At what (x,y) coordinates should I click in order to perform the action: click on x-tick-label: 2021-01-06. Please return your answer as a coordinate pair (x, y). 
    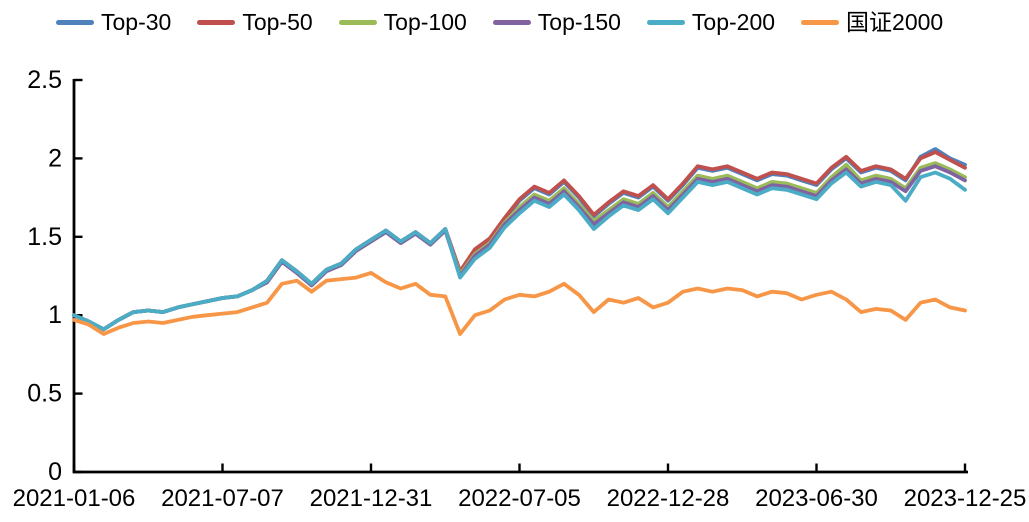
    Looking at the image, I should click on (74, 498).